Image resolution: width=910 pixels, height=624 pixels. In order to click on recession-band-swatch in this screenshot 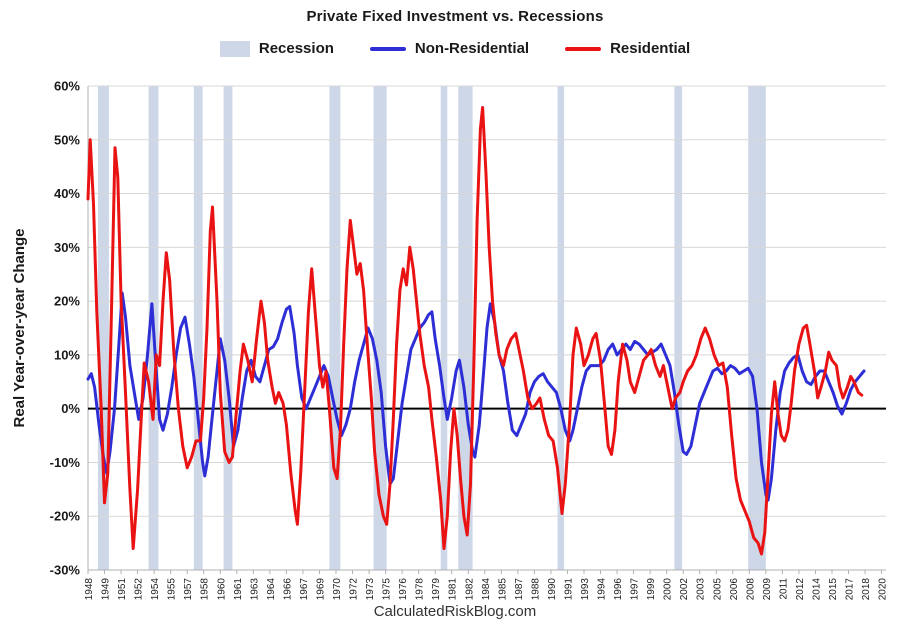, I will do `click(234, 48)`.